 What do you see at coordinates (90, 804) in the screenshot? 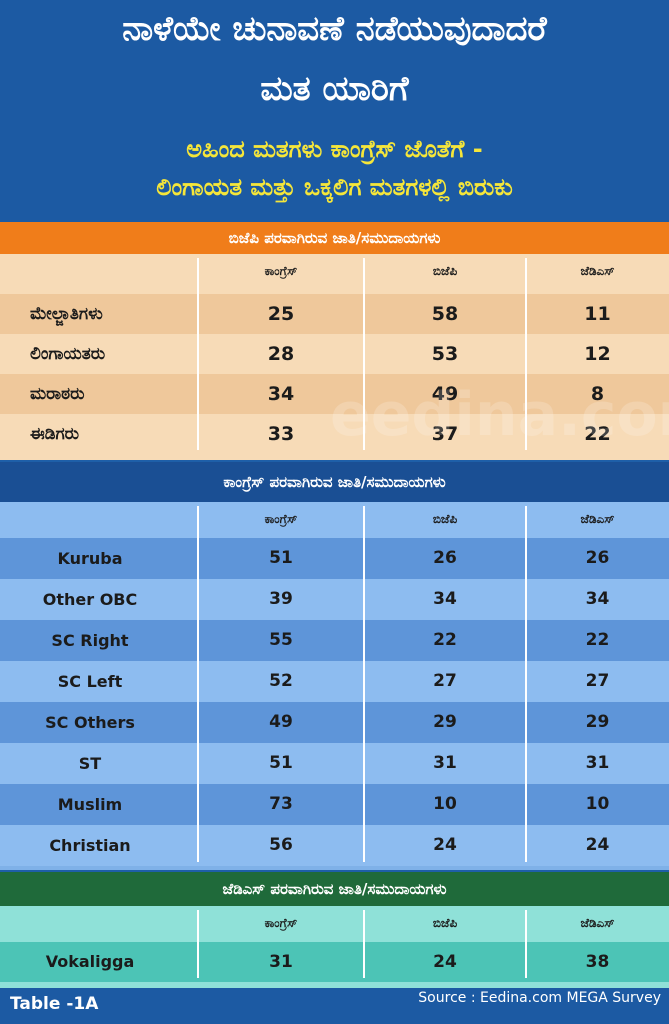
I see `row-label: Muslim` at bounding box center [90, 804].